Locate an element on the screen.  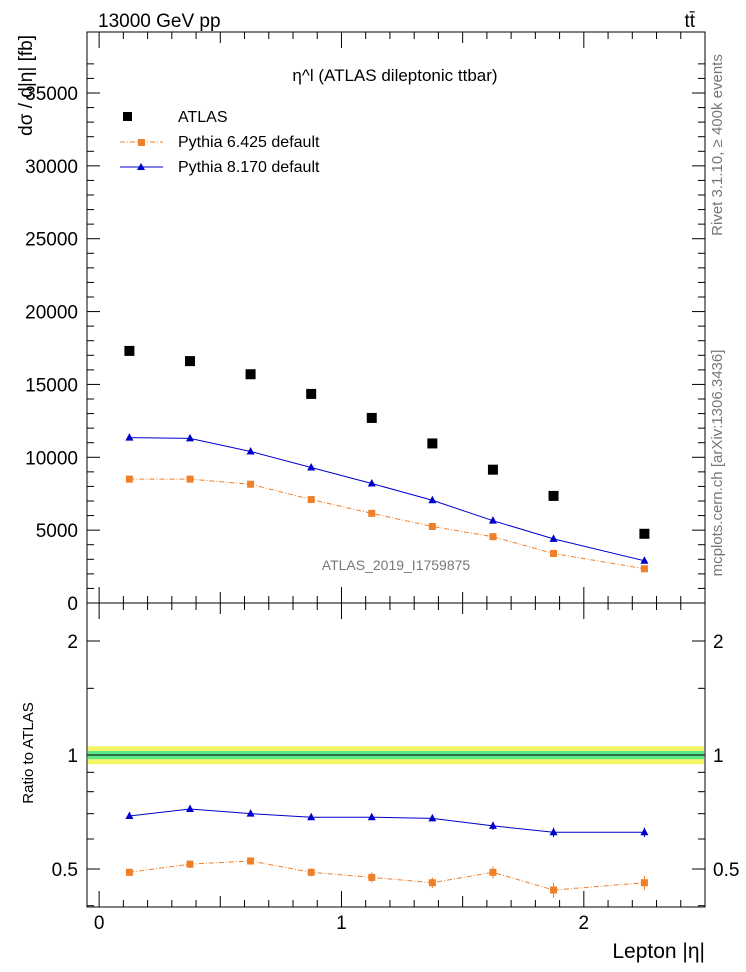
series-line-pythia6 is located at coordinates (387, 524).